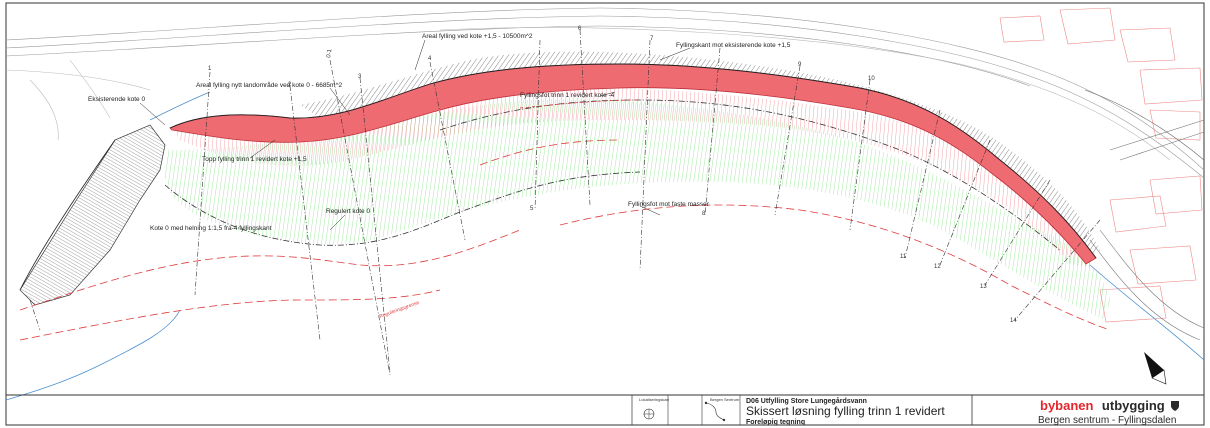  Describe the element at coordinates (1107, 420) in the screenshot. I see `brand-project: Bergen sentrum - Fyllingsdalen` at that location.